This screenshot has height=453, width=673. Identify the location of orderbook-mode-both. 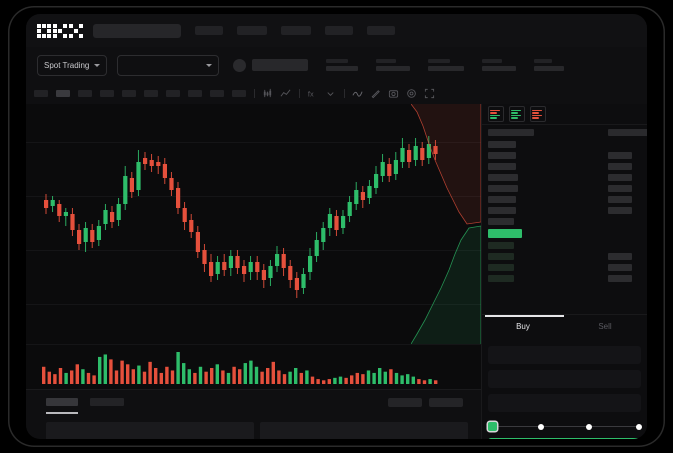
(496, 114).